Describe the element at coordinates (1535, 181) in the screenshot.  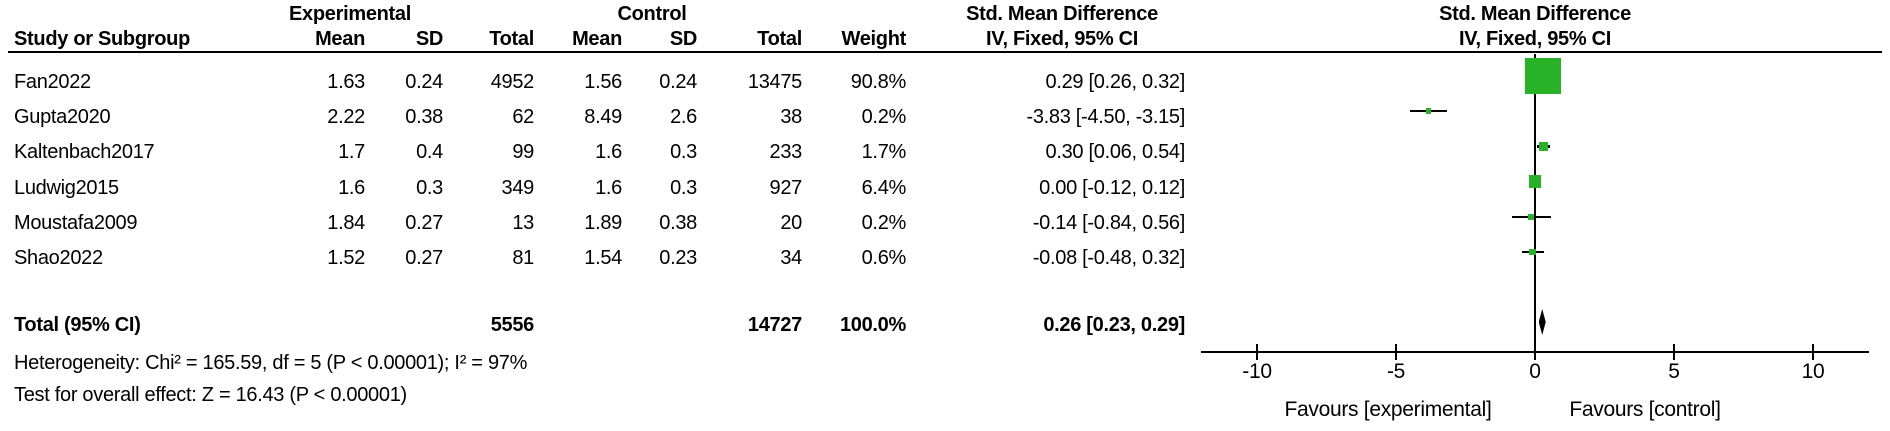
I see `smd-marker-ludwig2015` at that location.